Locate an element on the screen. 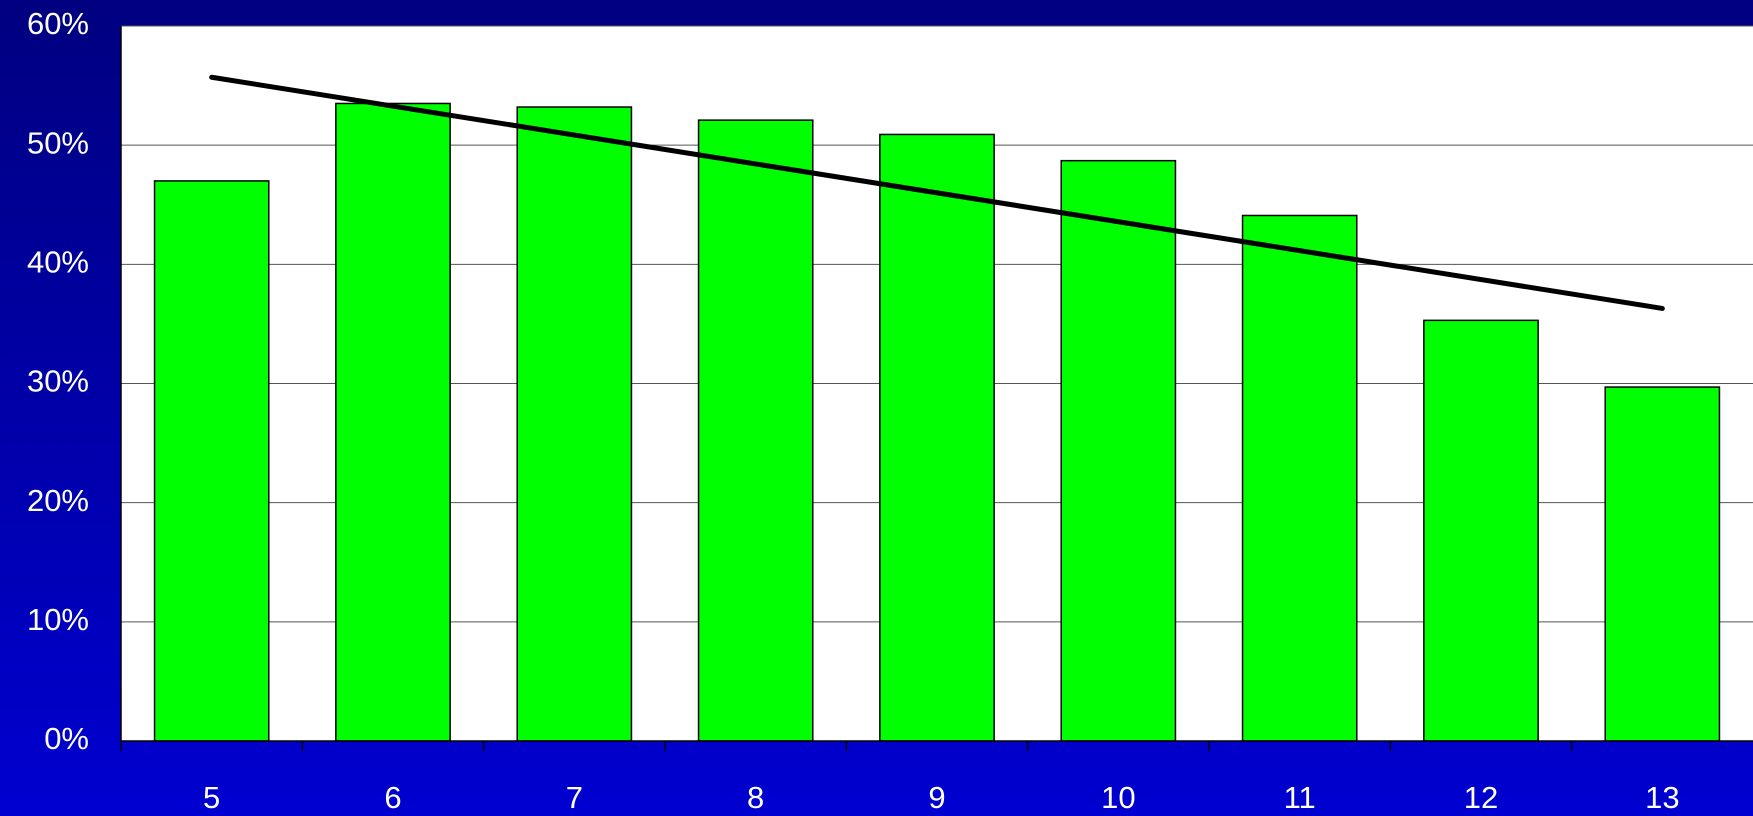 This screenshot has height=816, width=1753. x-tick-label: 13 is located at coordinates (1662, 797).